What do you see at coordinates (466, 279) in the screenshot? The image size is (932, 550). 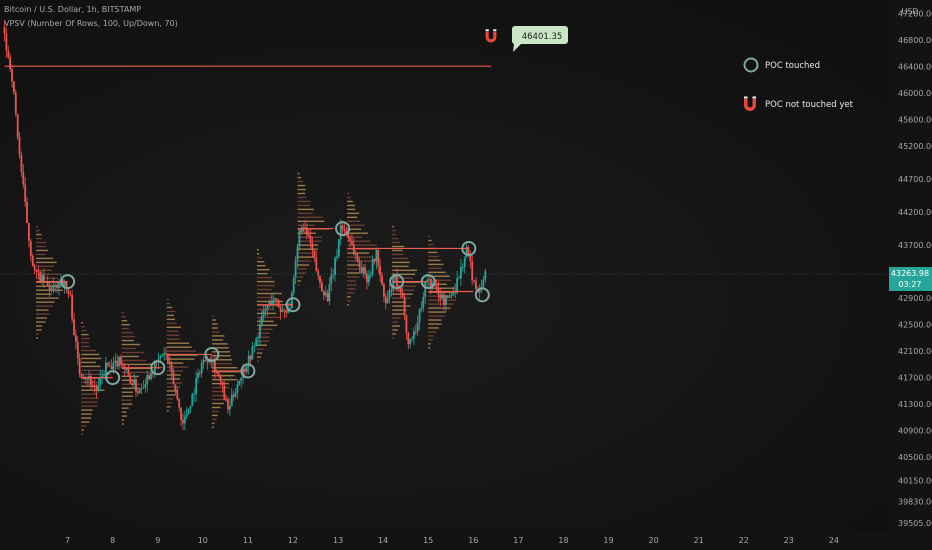 I see `current-price-tag: 43263.98 03:27` at bounding box center [466, 279].